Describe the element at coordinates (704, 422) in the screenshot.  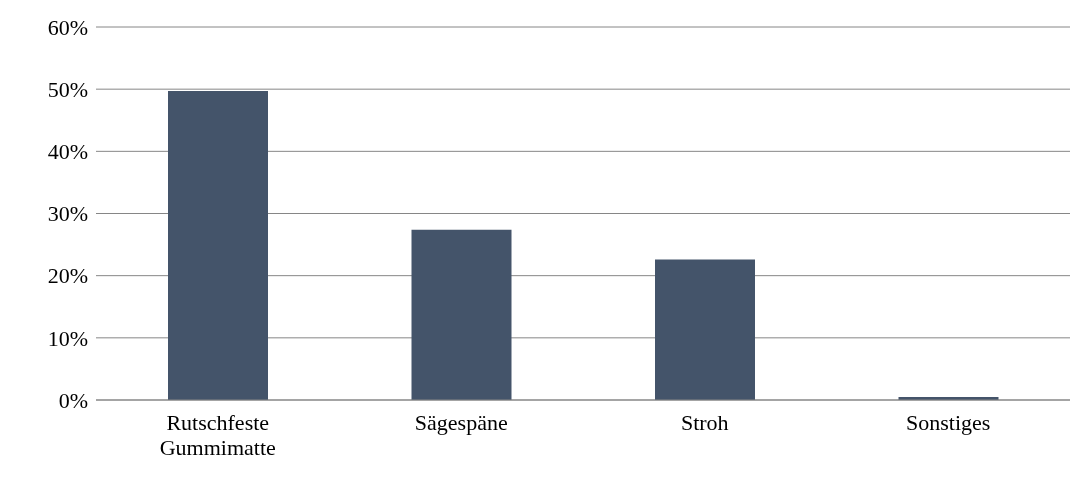
I see `x-tick-label: Stroh` at that location.